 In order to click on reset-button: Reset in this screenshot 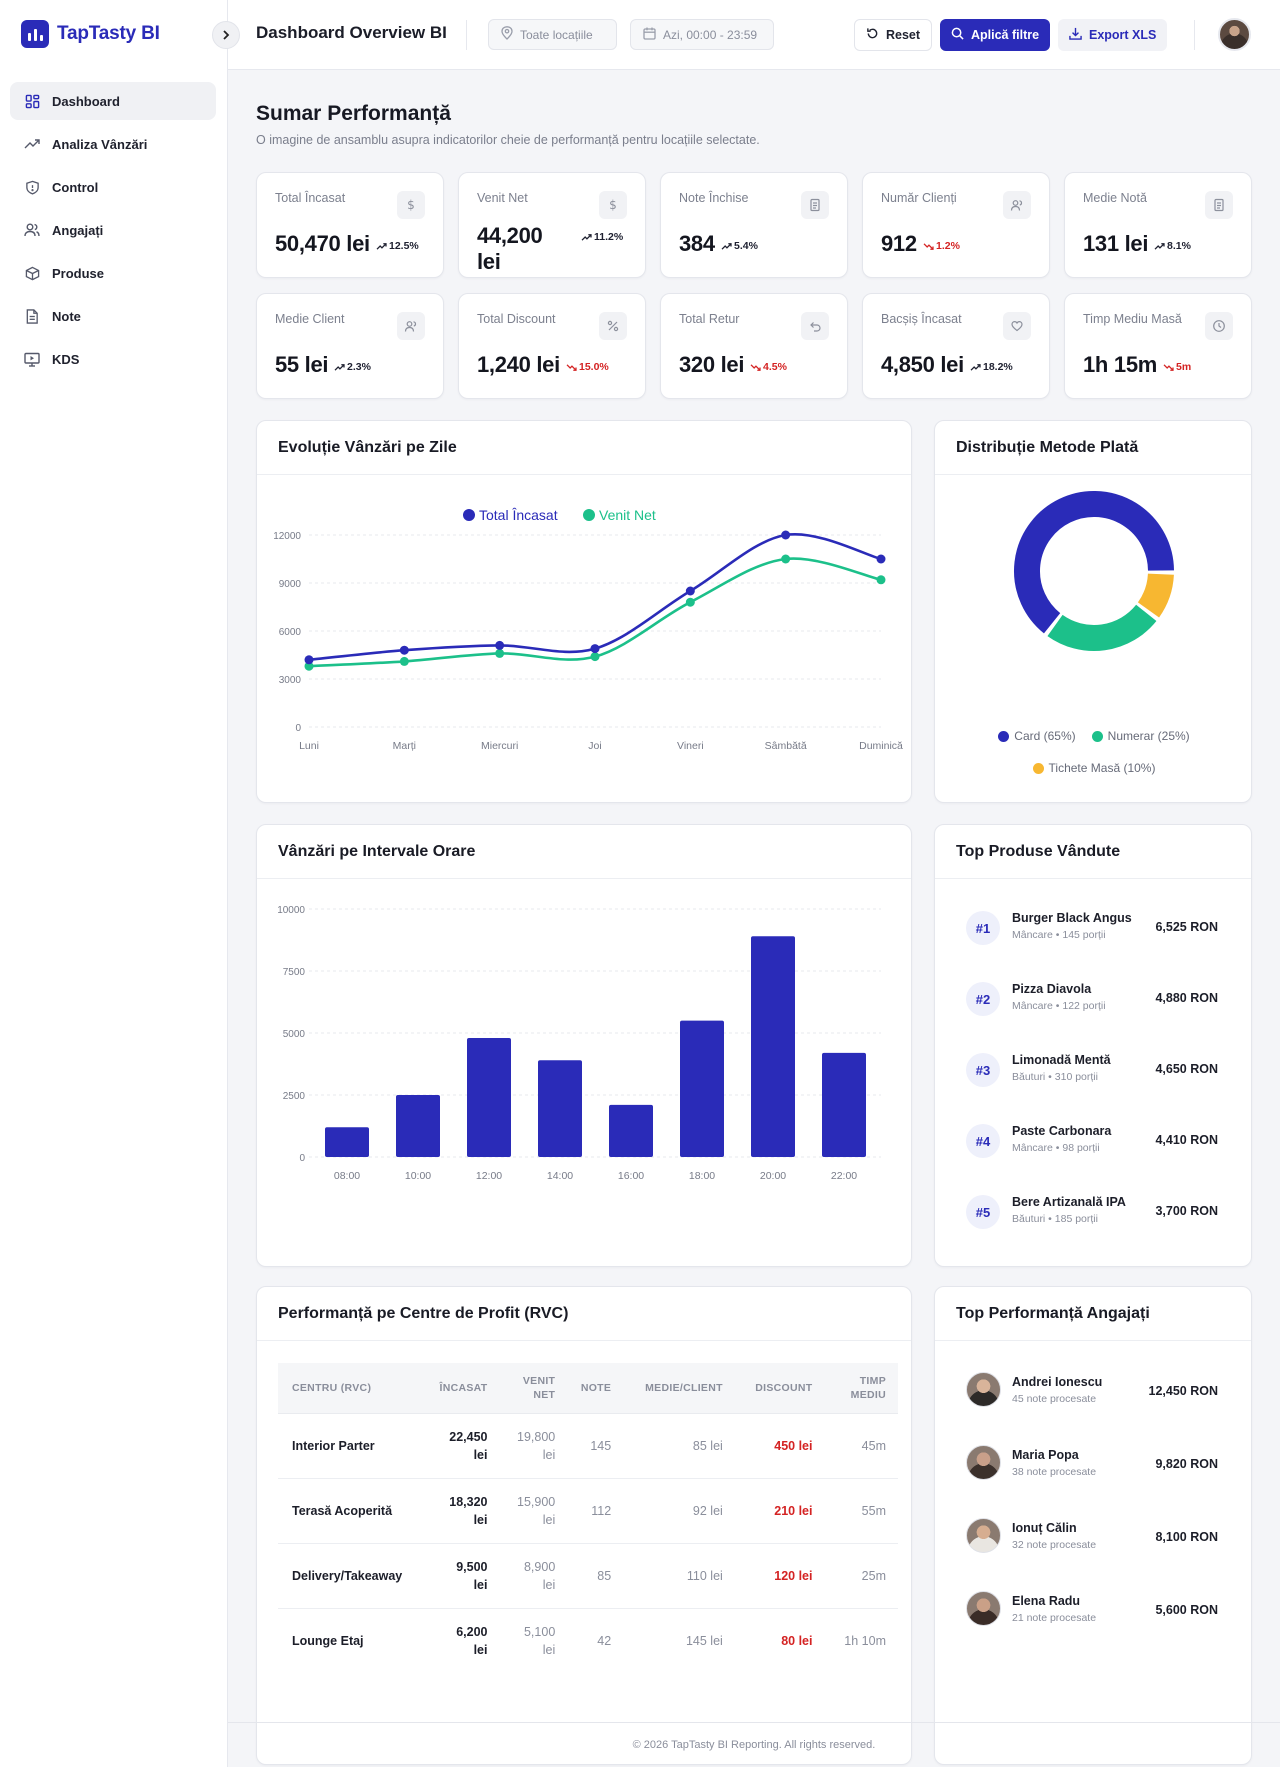, I will do `click(893, 35)`.